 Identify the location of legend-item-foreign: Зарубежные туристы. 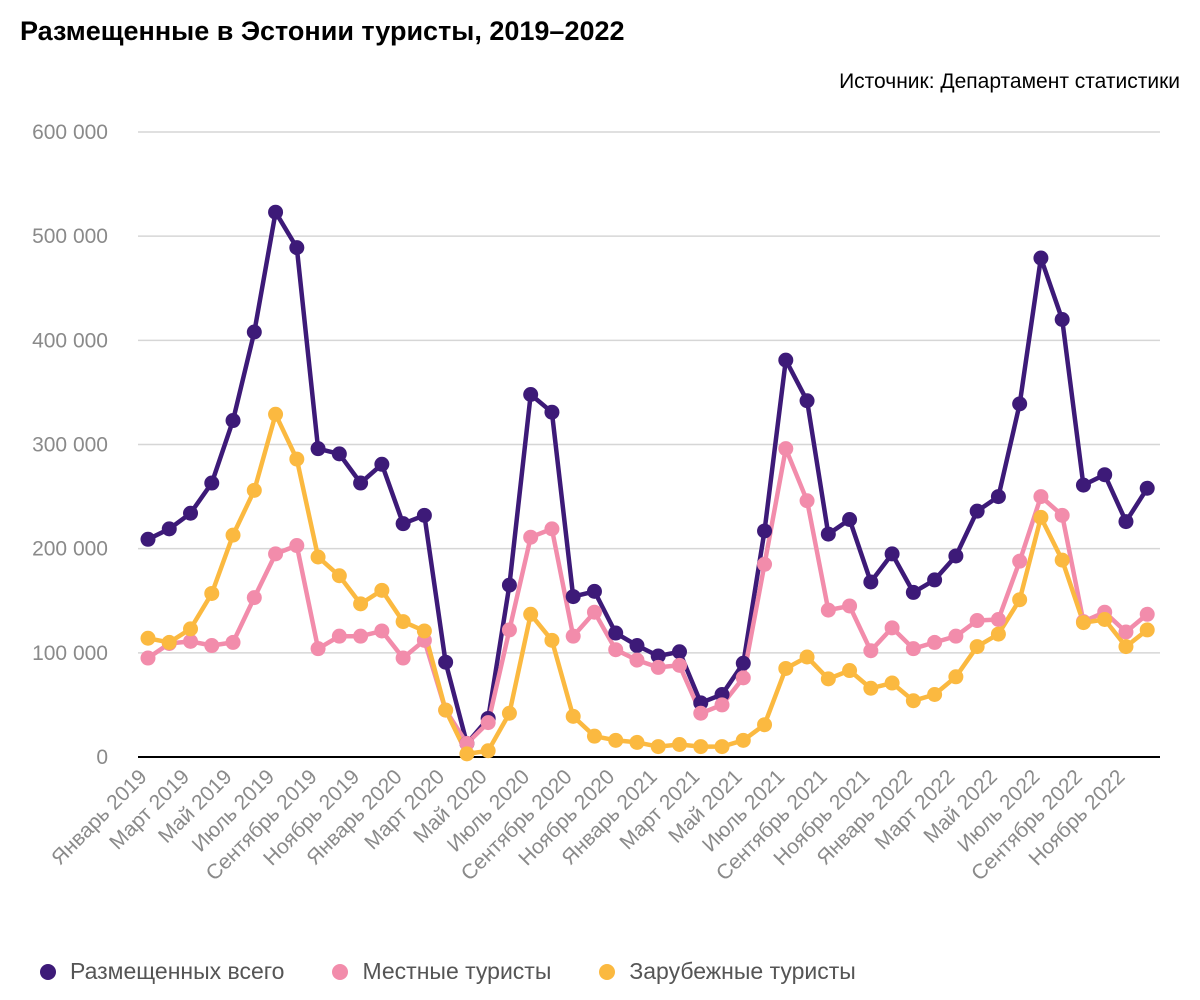
(727, 971).